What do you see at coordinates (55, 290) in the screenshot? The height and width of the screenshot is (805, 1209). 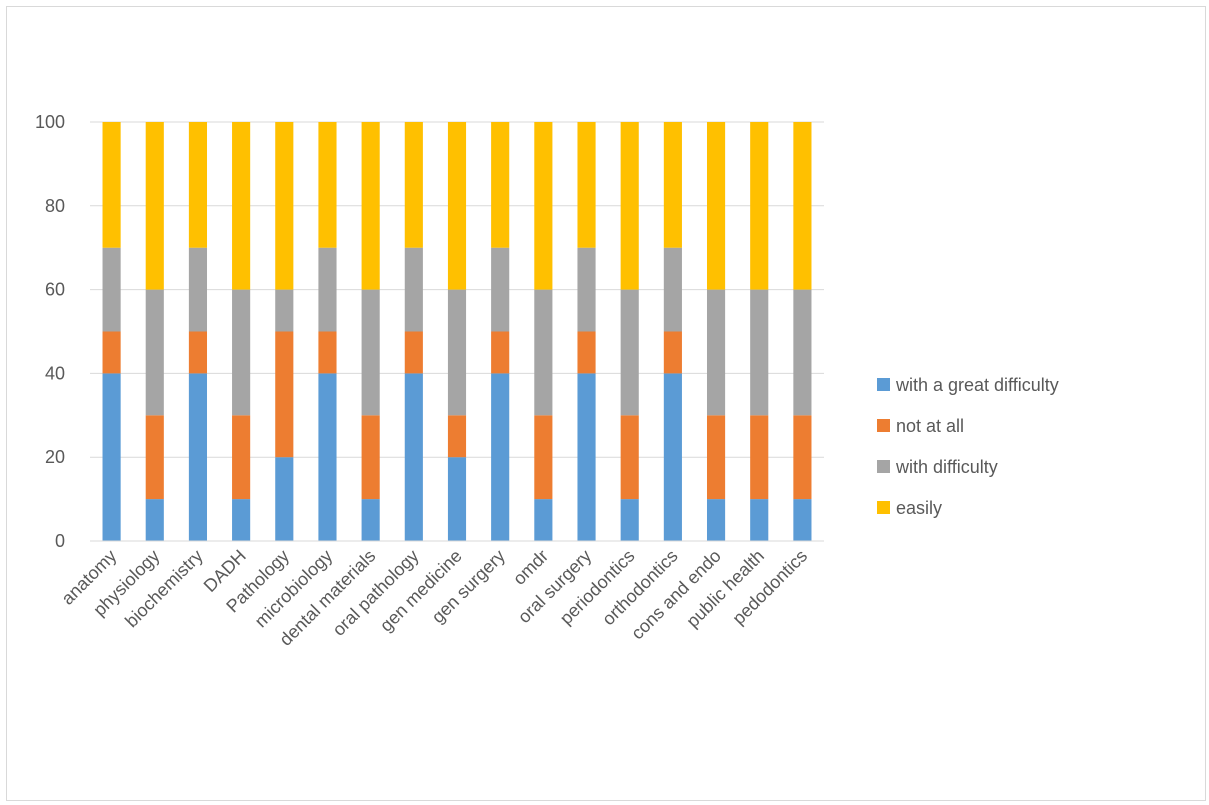 I see `y-tick-label: 60` at bounding box center [55, 290].